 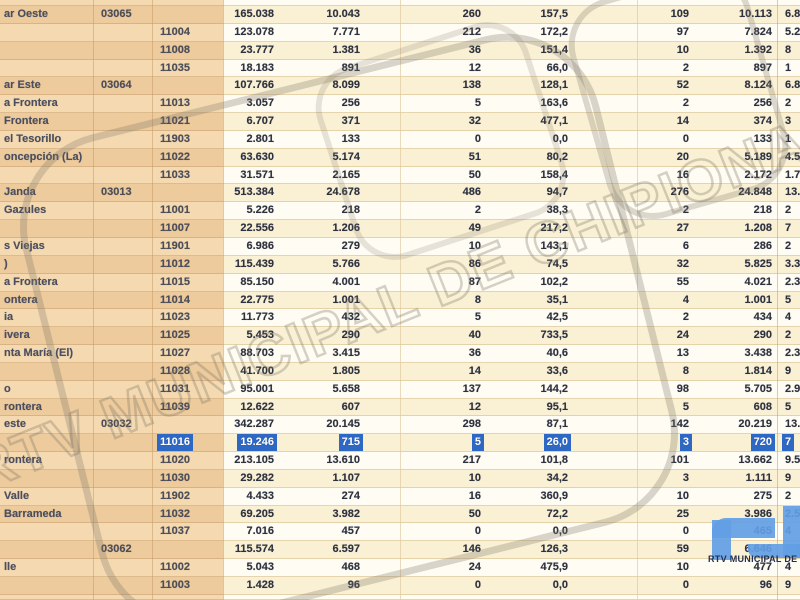 What do you see at coordinates (423, 175) in the screenshot?
I see `cell-value: 50` at bounding box center [423, 175].